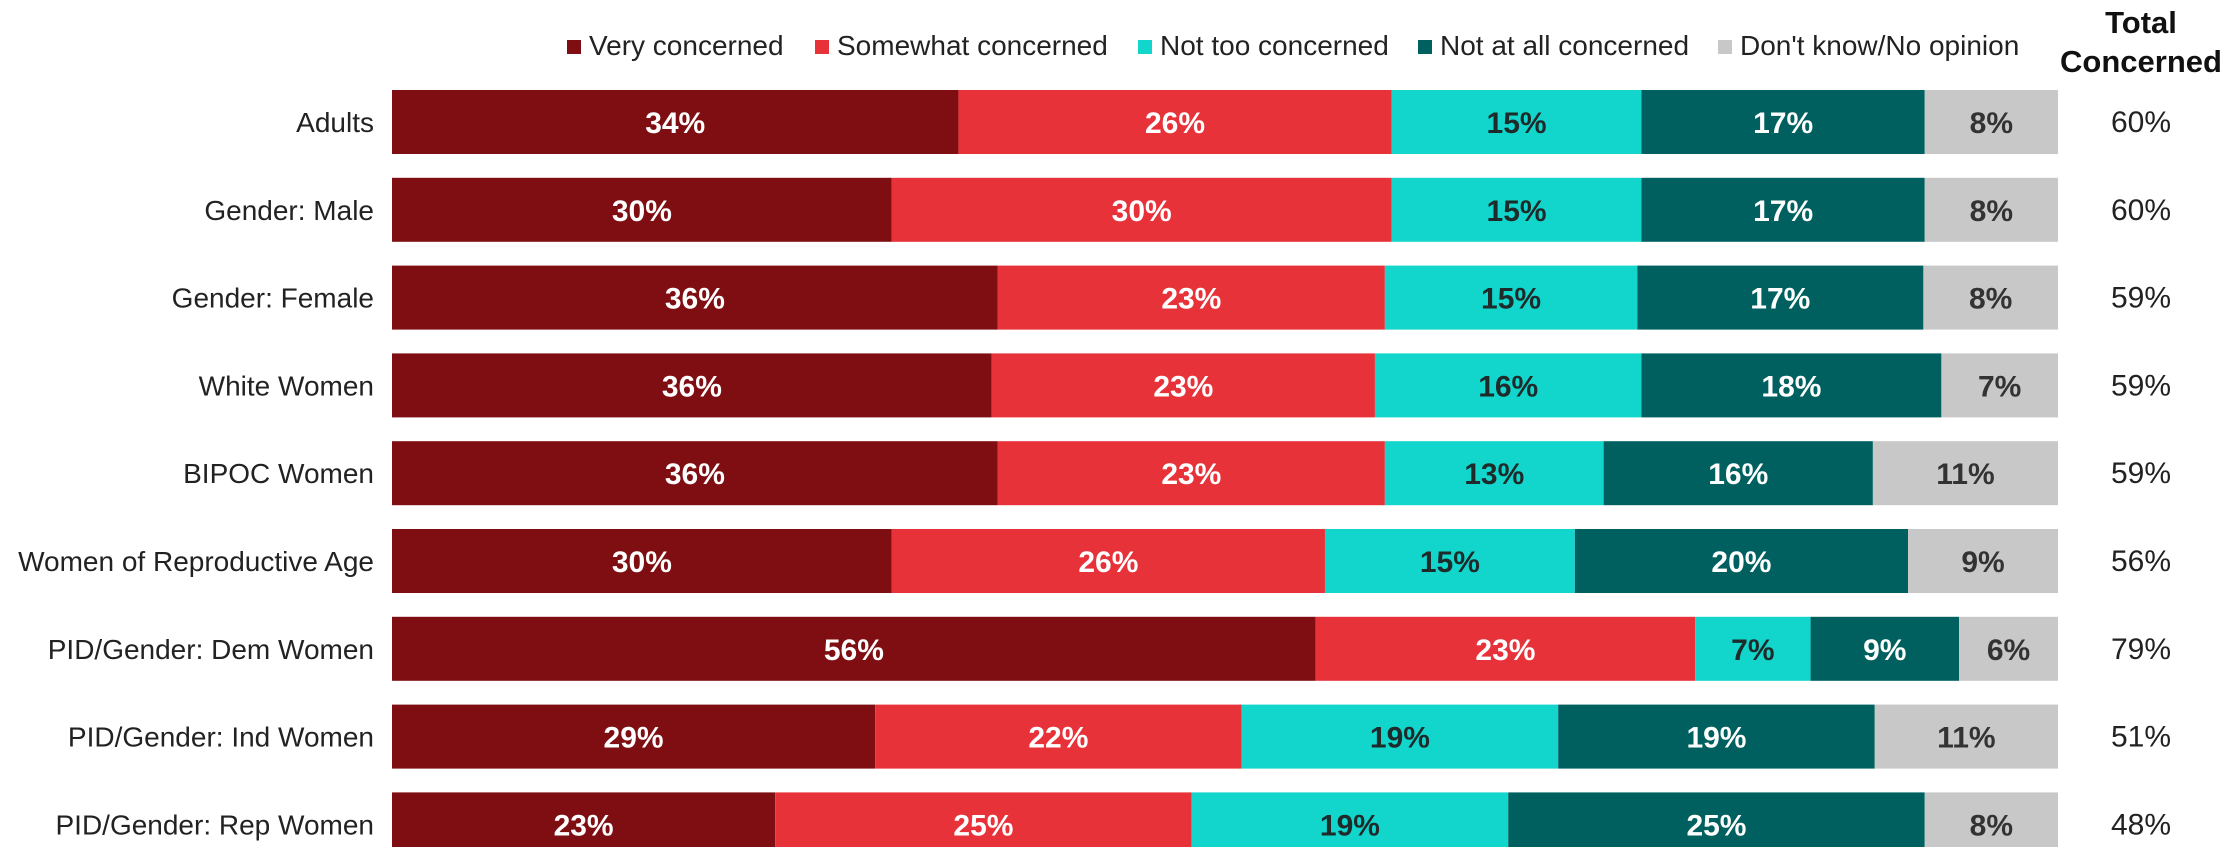 This screenshot has height=852, width=2226. What do you see at coordinates (196, 561) in the screenshot?
I see `category-label: Women of Reproductive Age` at bounding box center [196, 561].